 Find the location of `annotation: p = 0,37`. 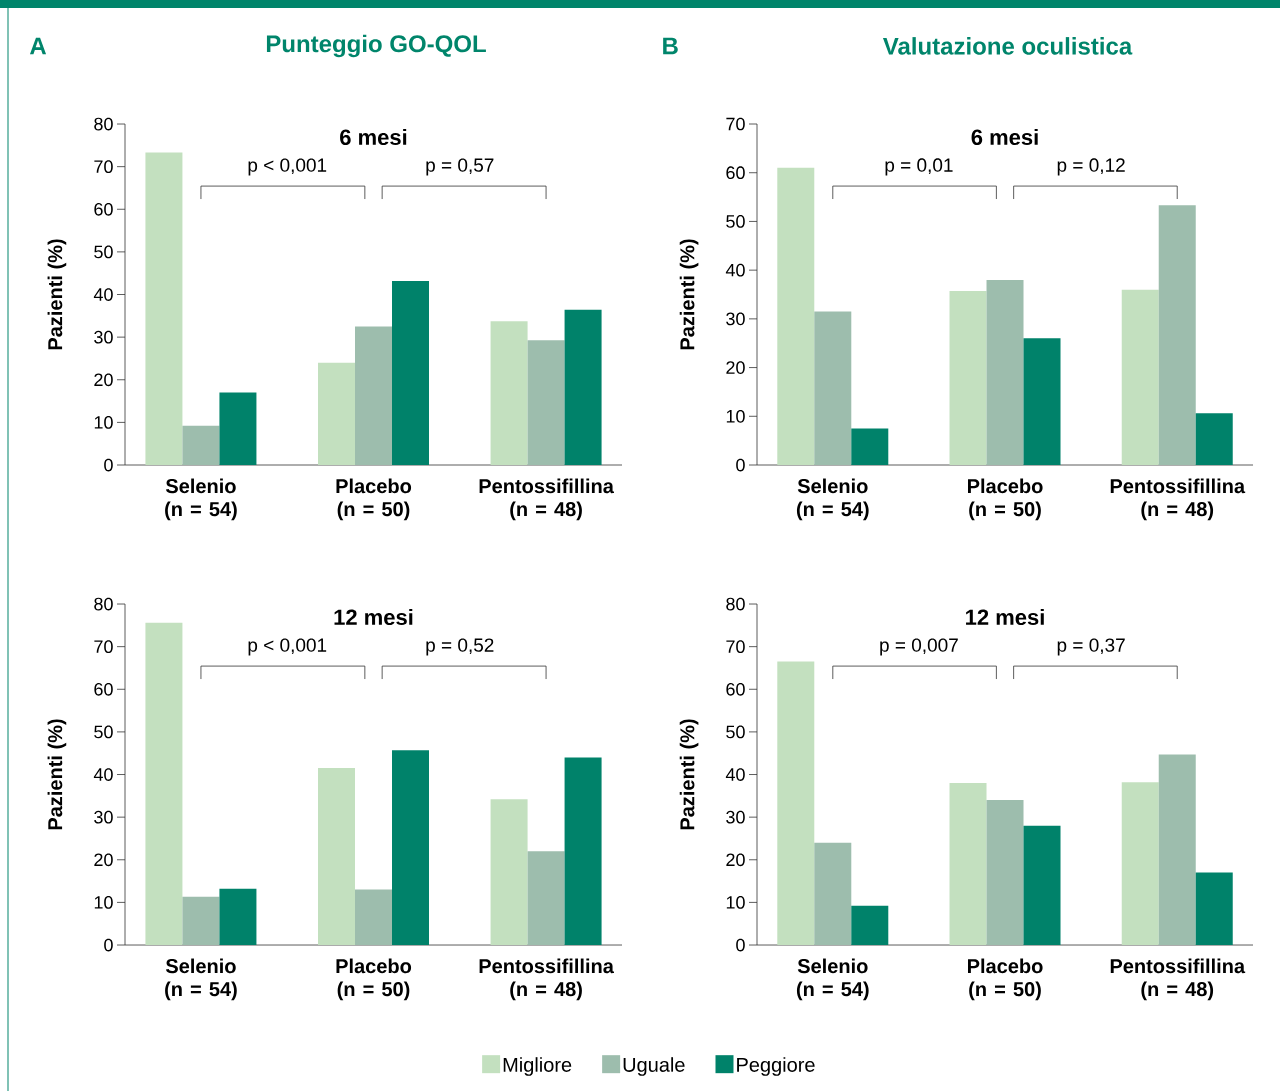

annotation: p = 0,37 is located at coordinates (1091, 647).